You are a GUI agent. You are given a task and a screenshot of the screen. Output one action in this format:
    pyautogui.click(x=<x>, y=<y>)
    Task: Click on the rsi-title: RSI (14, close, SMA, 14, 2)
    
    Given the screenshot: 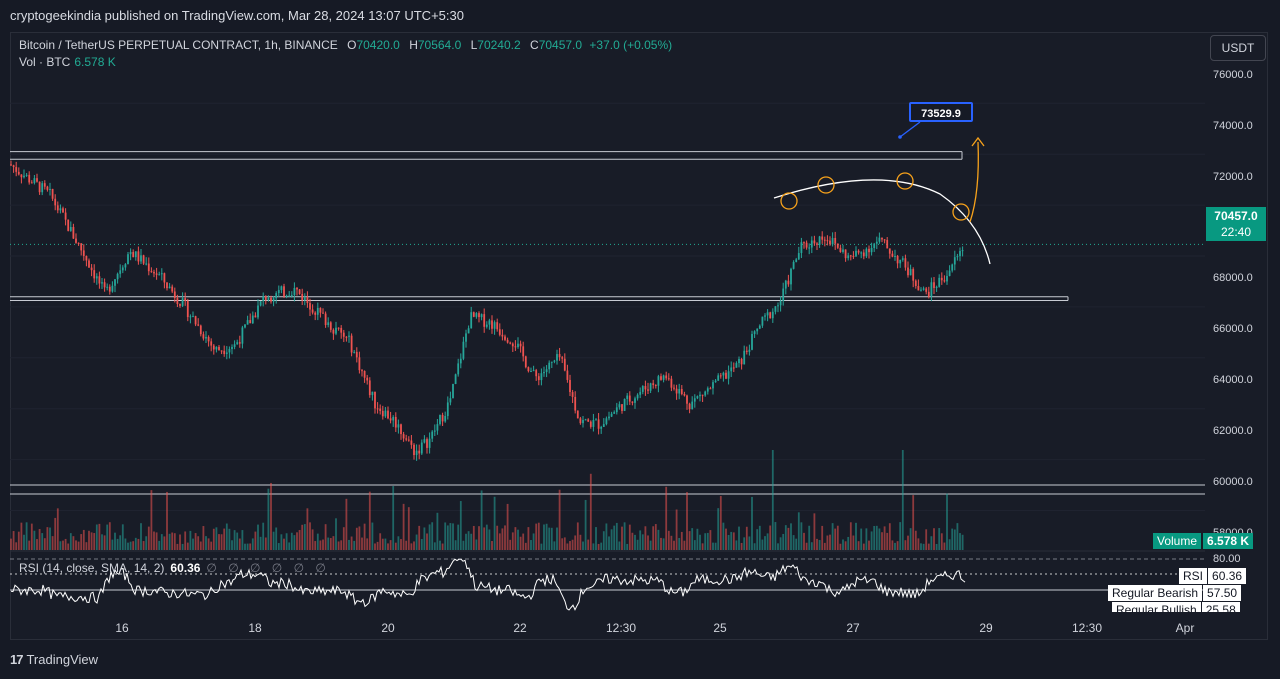 What is the action you would take?
    pyautogui.click(x=92, y=568)
    